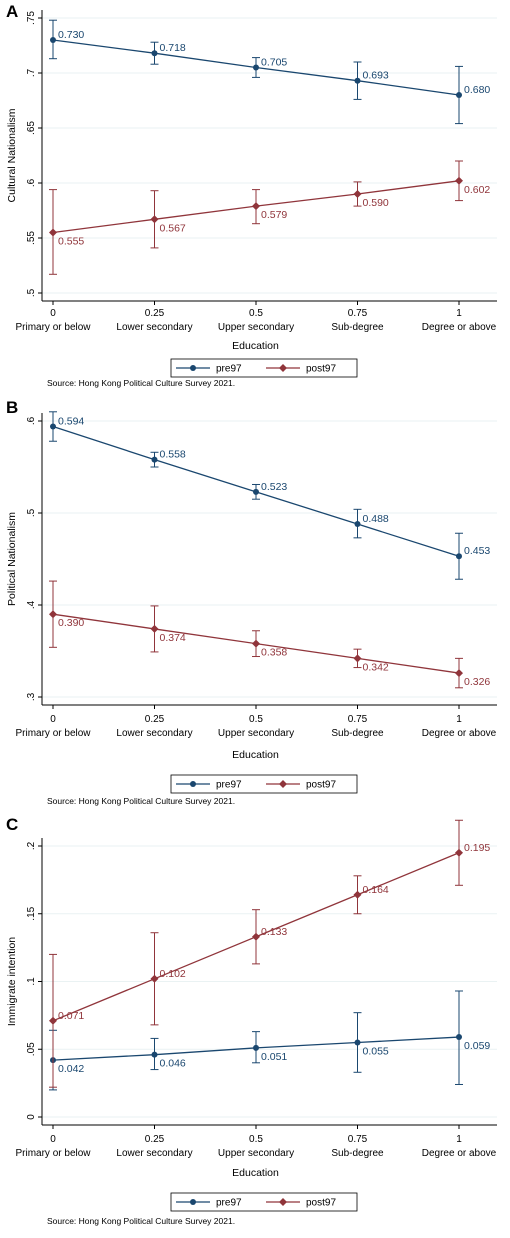 Image resolution: width=510 pixels, height=1238 pixels. I want to click on data-label: 0.579, so click(274, 215).